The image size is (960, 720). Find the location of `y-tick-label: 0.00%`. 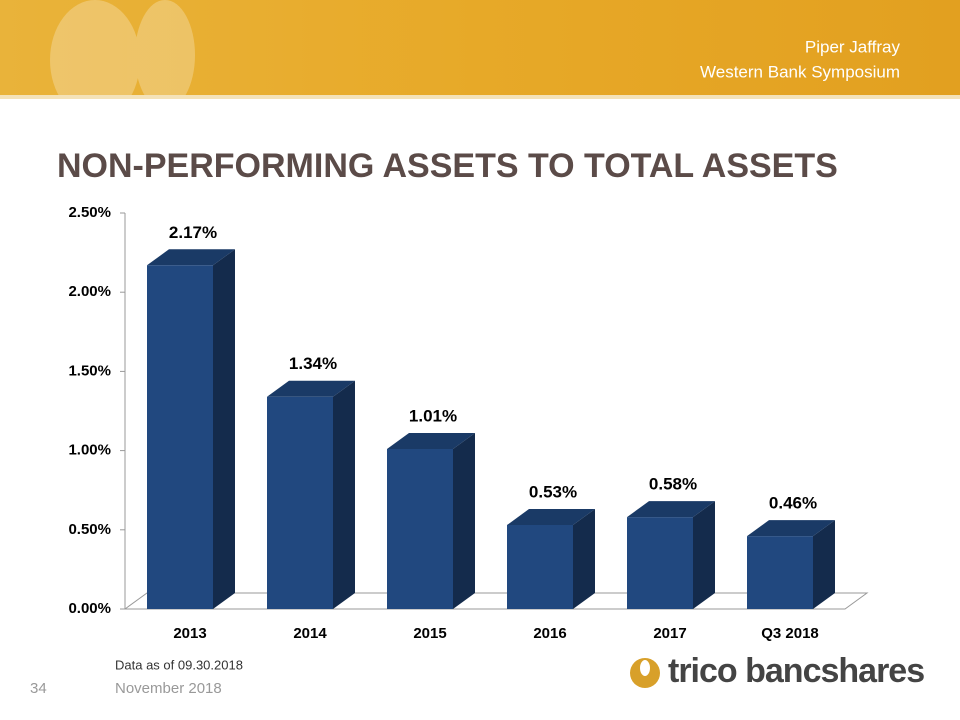

y-tick-label: 0.00% is located at coordinates (89, 608).